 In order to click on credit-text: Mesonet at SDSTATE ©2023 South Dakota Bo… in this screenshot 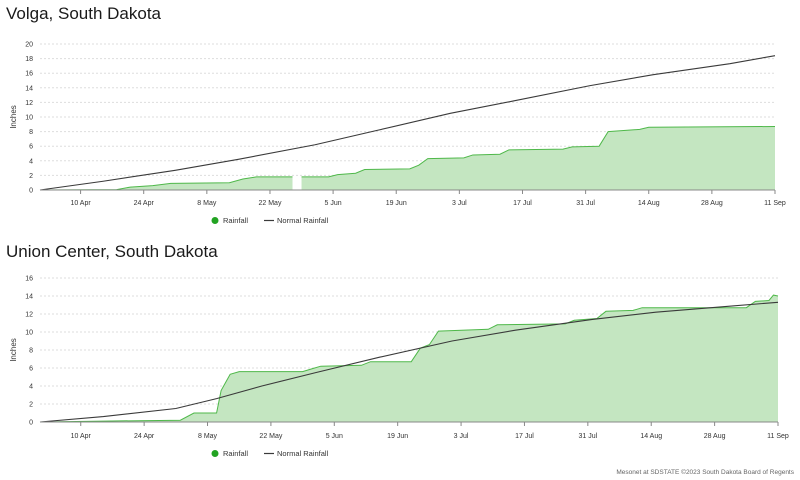, I will do `click(705, 472)`.